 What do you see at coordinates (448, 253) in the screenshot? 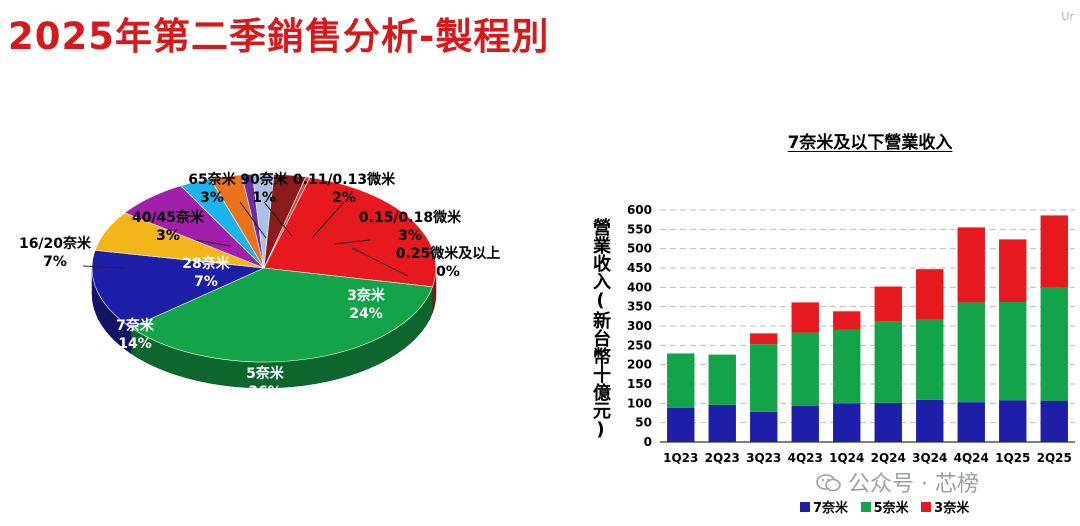
I see `pie-slice-name: 0.25微米及以上` at bounding box center [448, 253].